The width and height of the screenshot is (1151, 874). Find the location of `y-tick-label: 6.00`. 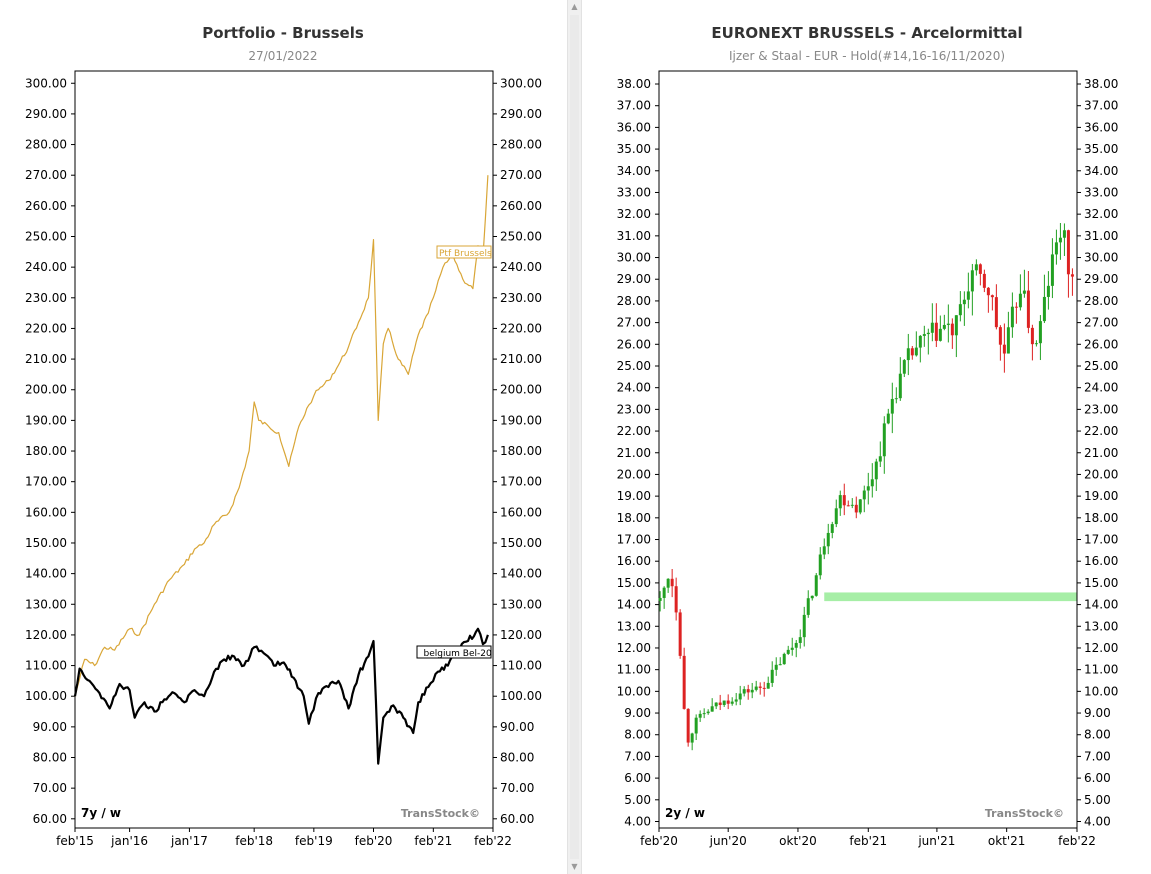

y-tick-label: 6.00 is located at coordinates (637, 778).